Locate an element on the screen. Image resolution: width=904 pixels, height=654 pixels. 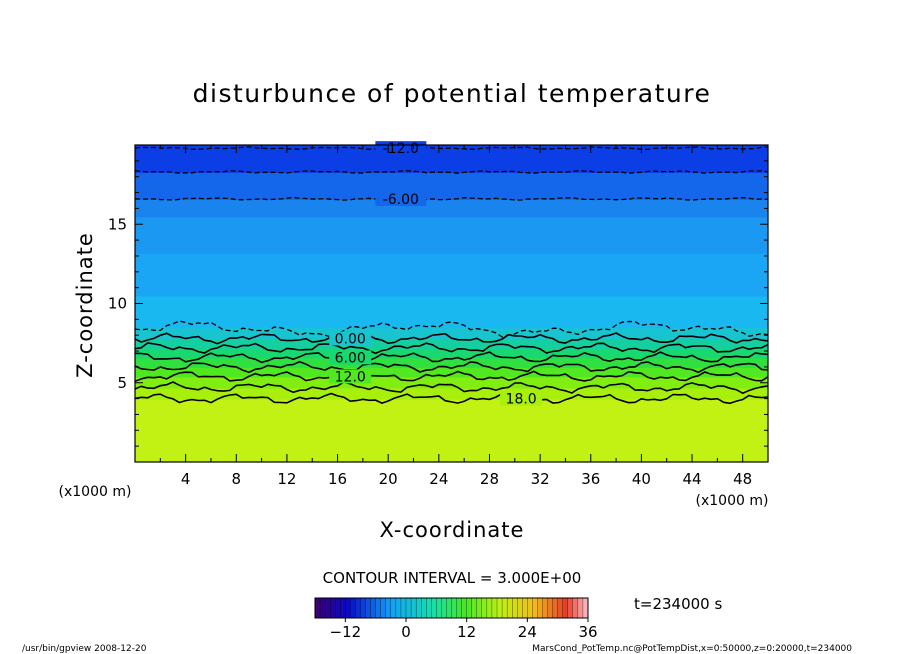
x-tick-label-8: 36 is located at coordinates (590, 479).